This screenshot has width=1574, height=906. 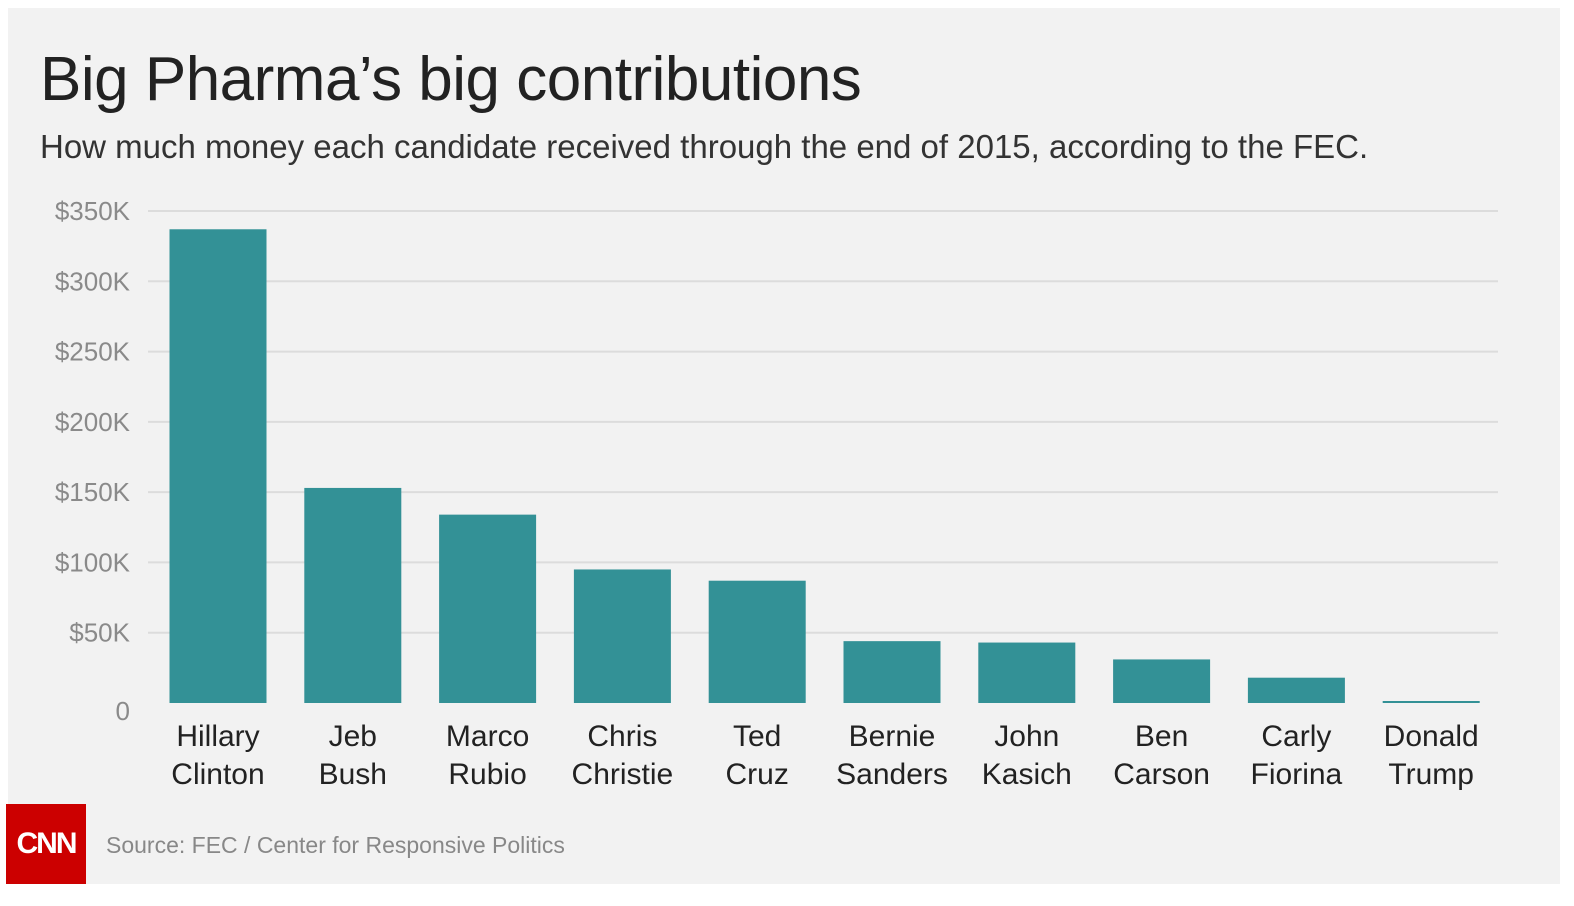 What do you see at coordinates (93, 281) in the screenshot?
I see `y-tick-label: $300K` at bounding box center [93, 281].